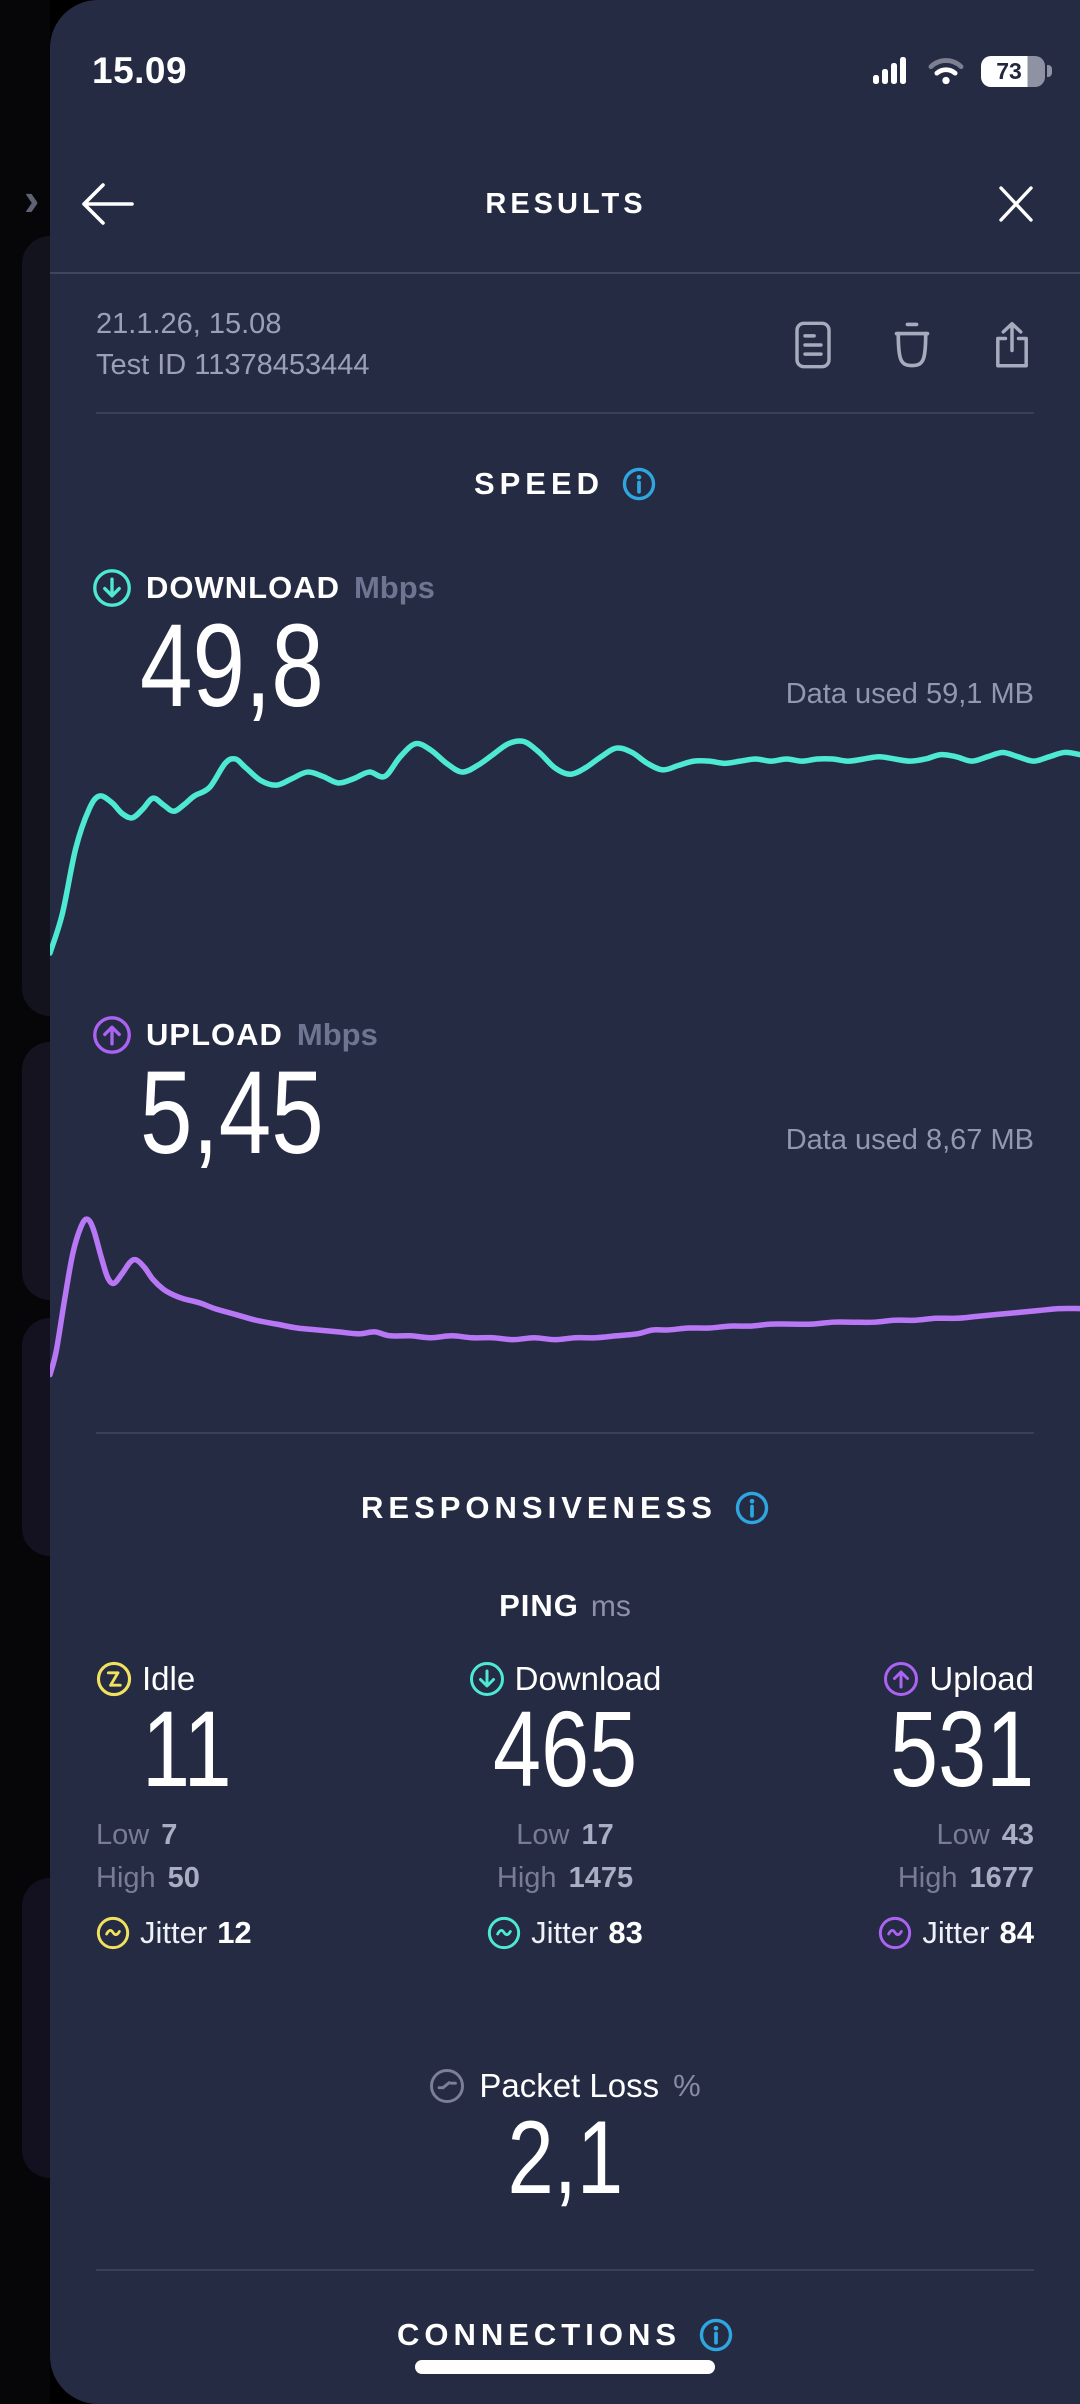 Image resolution: width=1080 pixels, height=2404 pixels. Describe the element at coordinates (187, 1749) in the screenshot. I see `ping-idle-value: 11` at that location.